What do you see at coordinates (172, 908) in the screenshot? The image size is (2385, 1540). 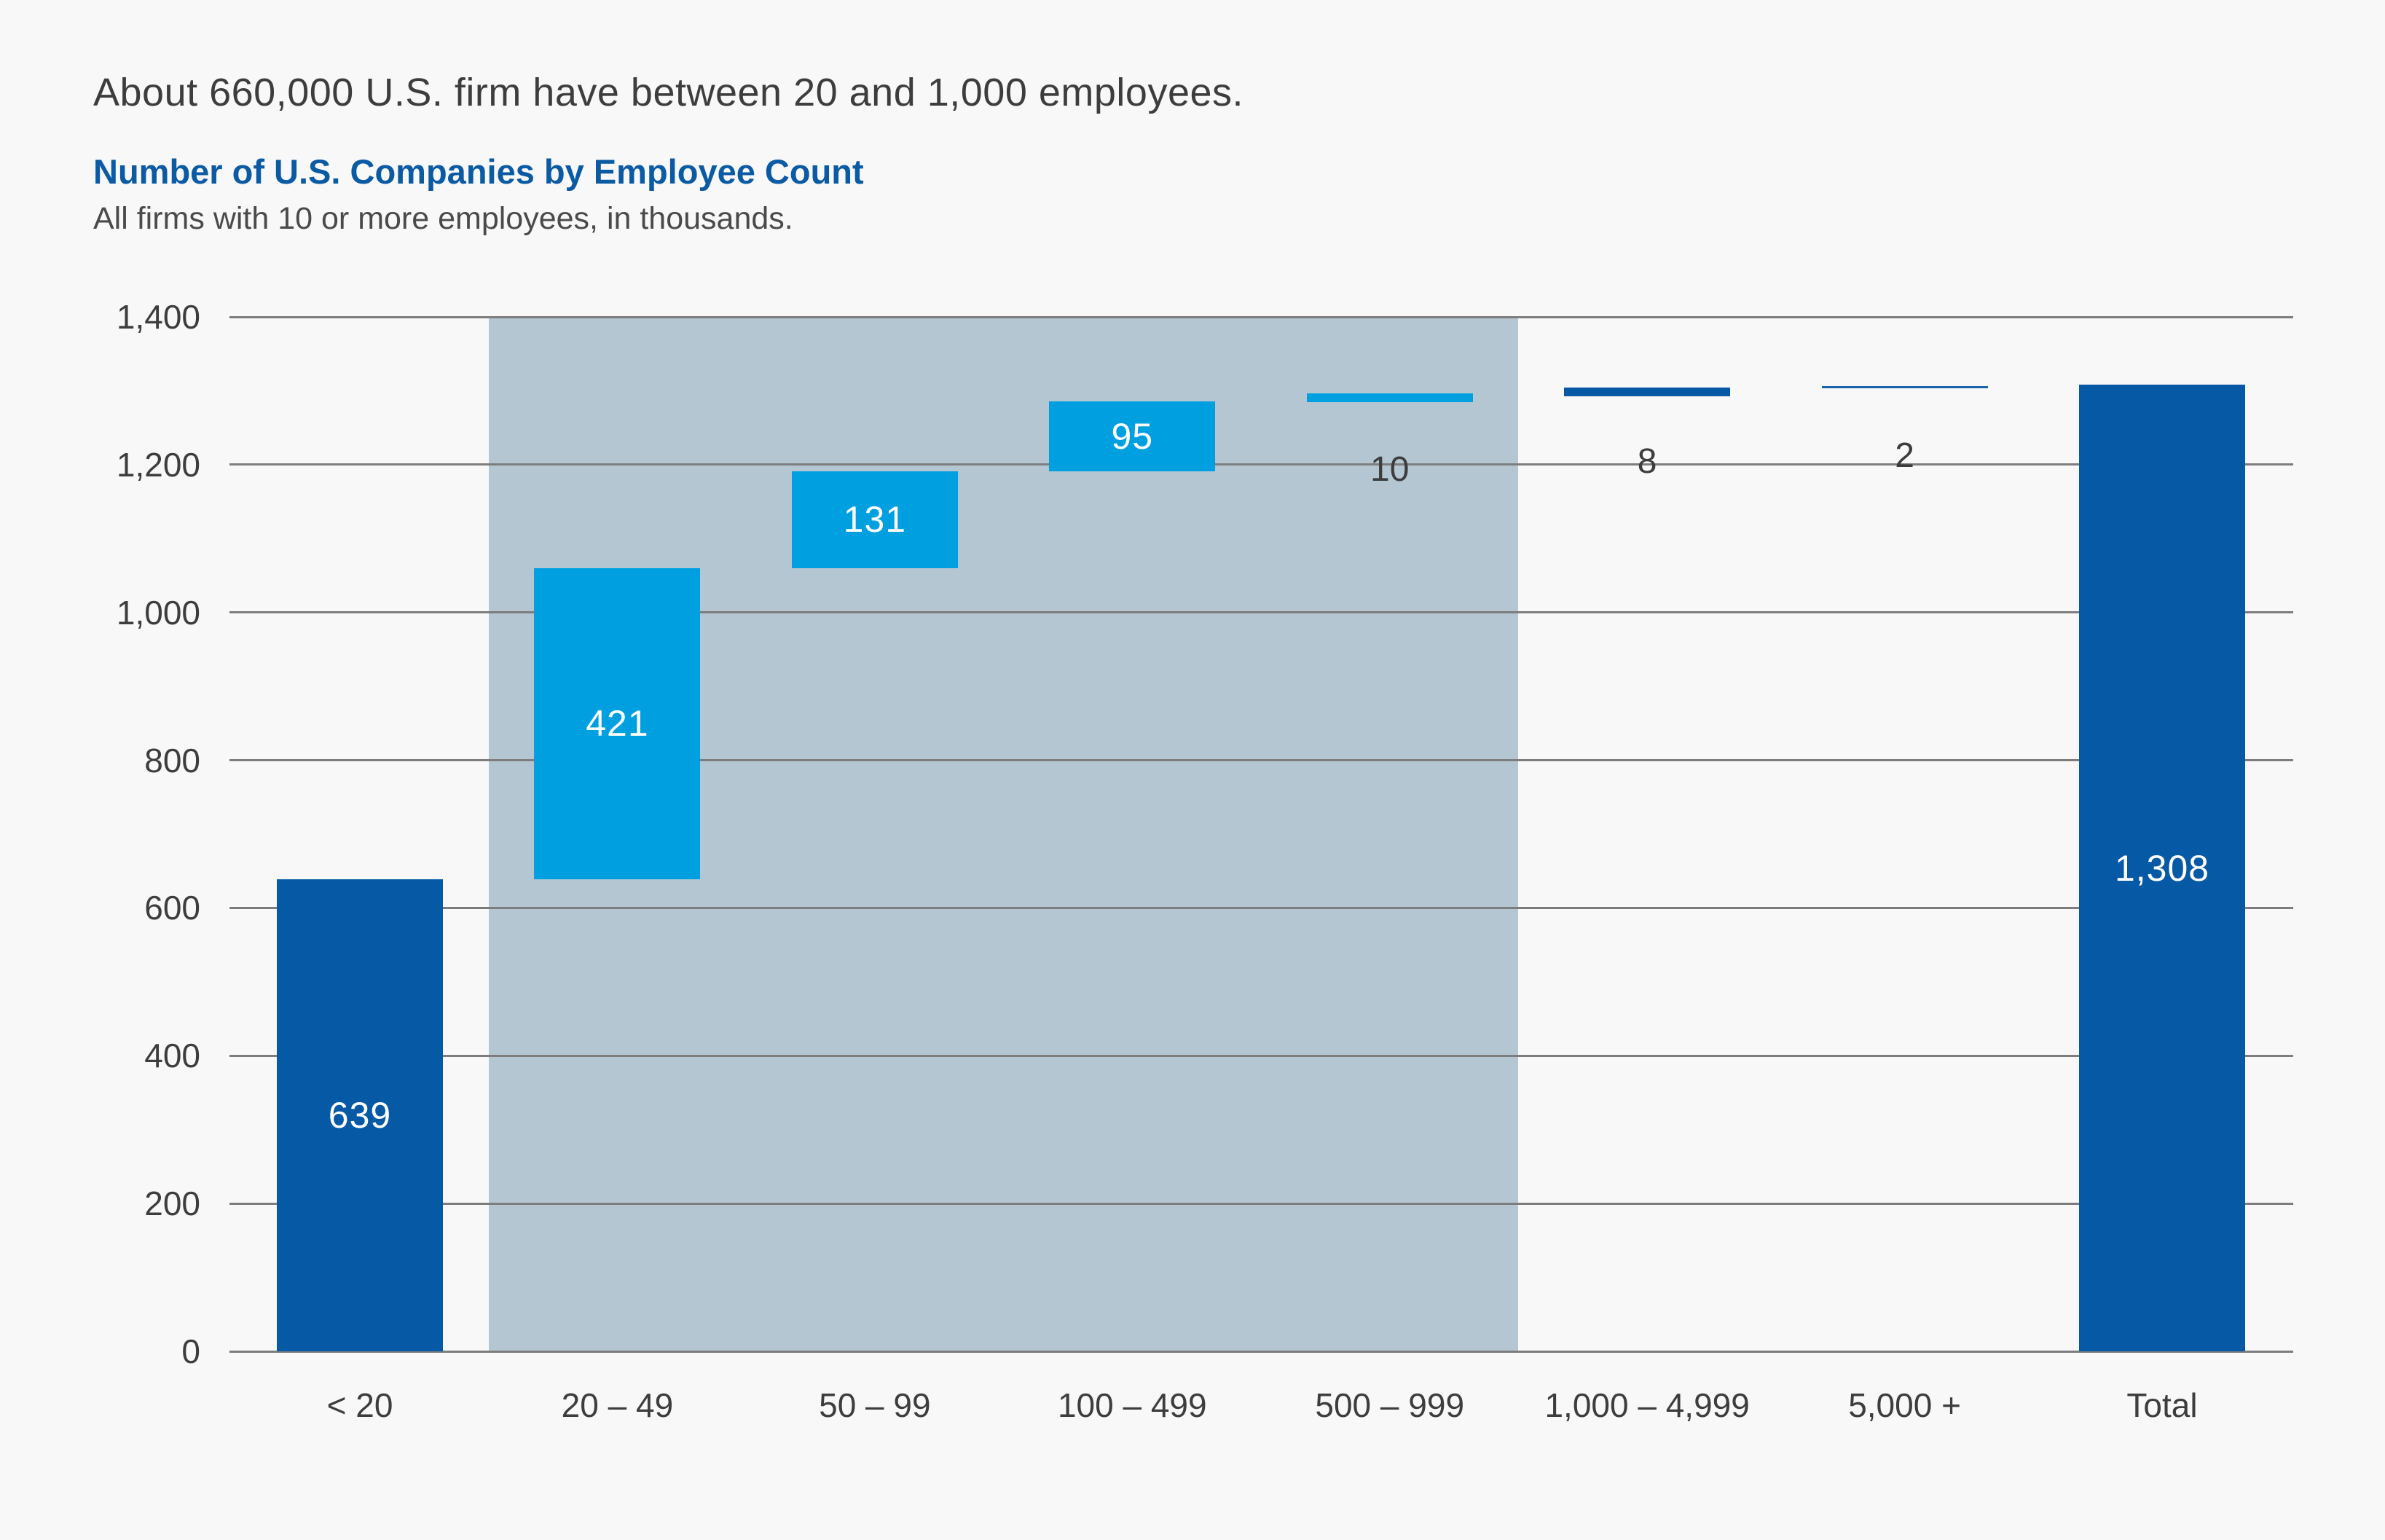 I see `y-axis-tick-label: 600` at bounding box center [172, 908].